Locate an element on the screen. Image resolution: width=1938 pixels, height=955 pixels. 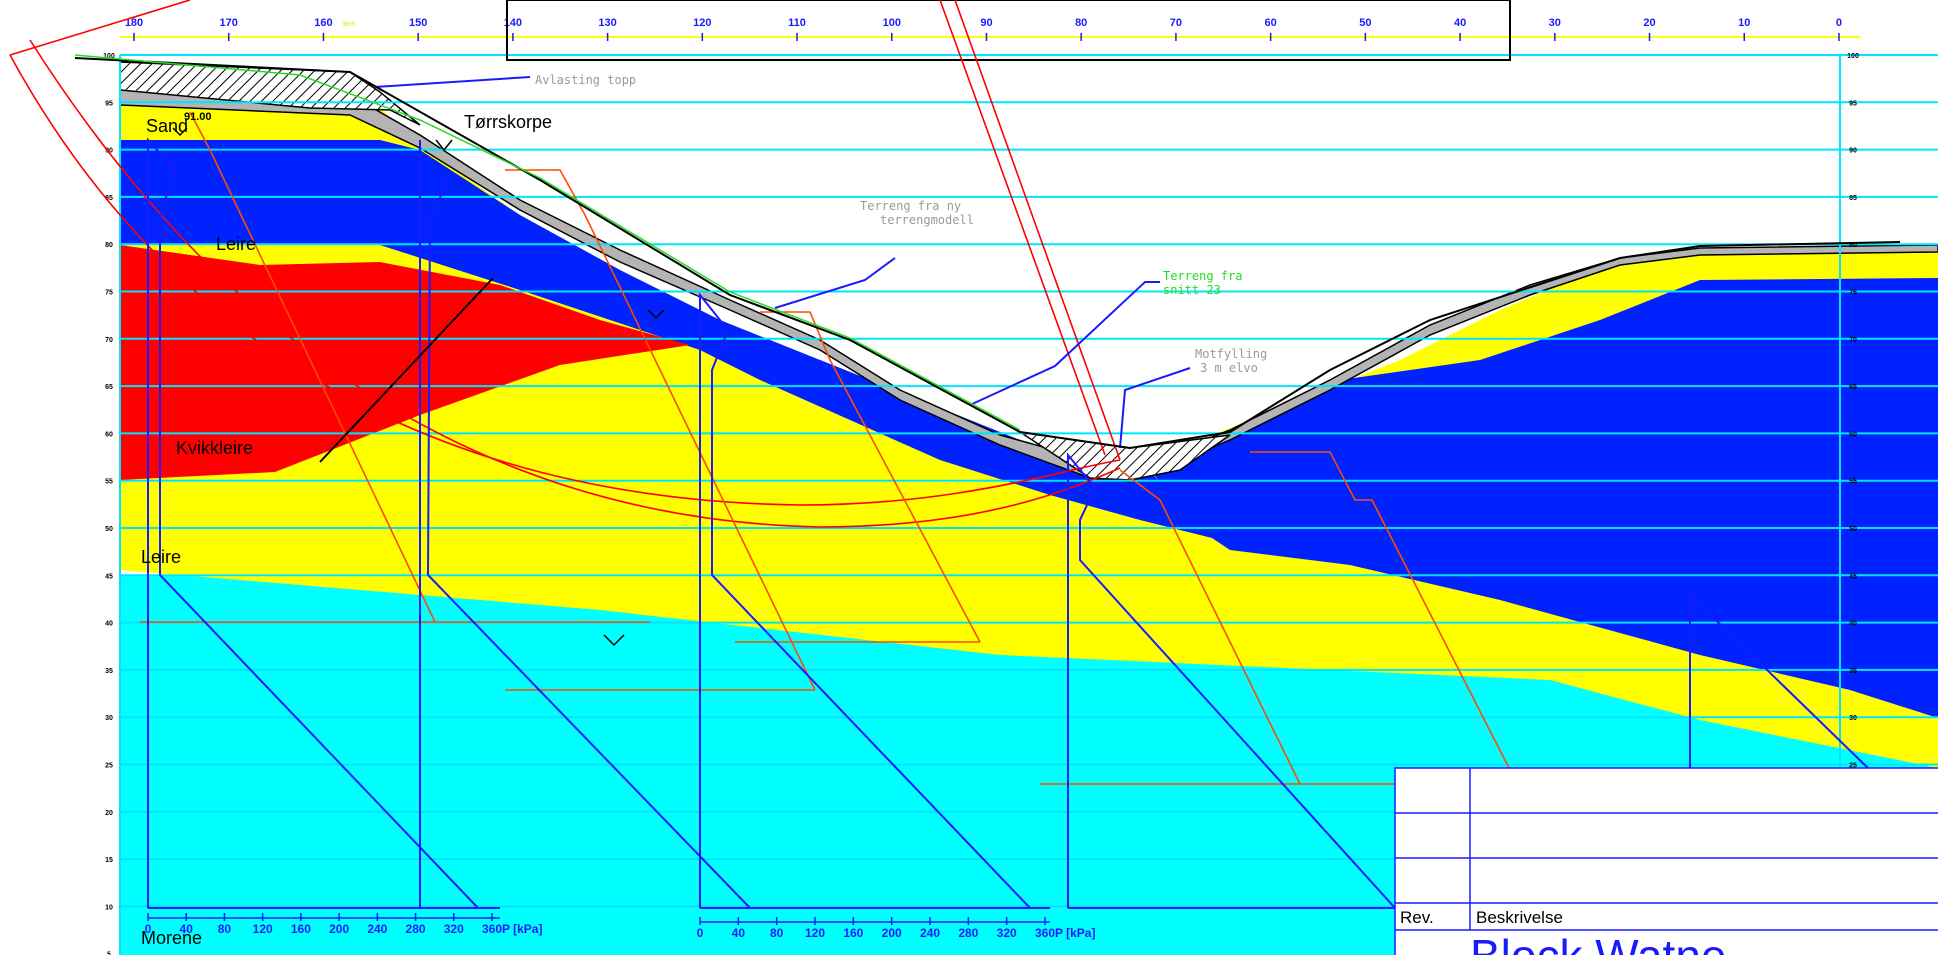
label-leire-upper: Leire is located at coordinates (236, 244).